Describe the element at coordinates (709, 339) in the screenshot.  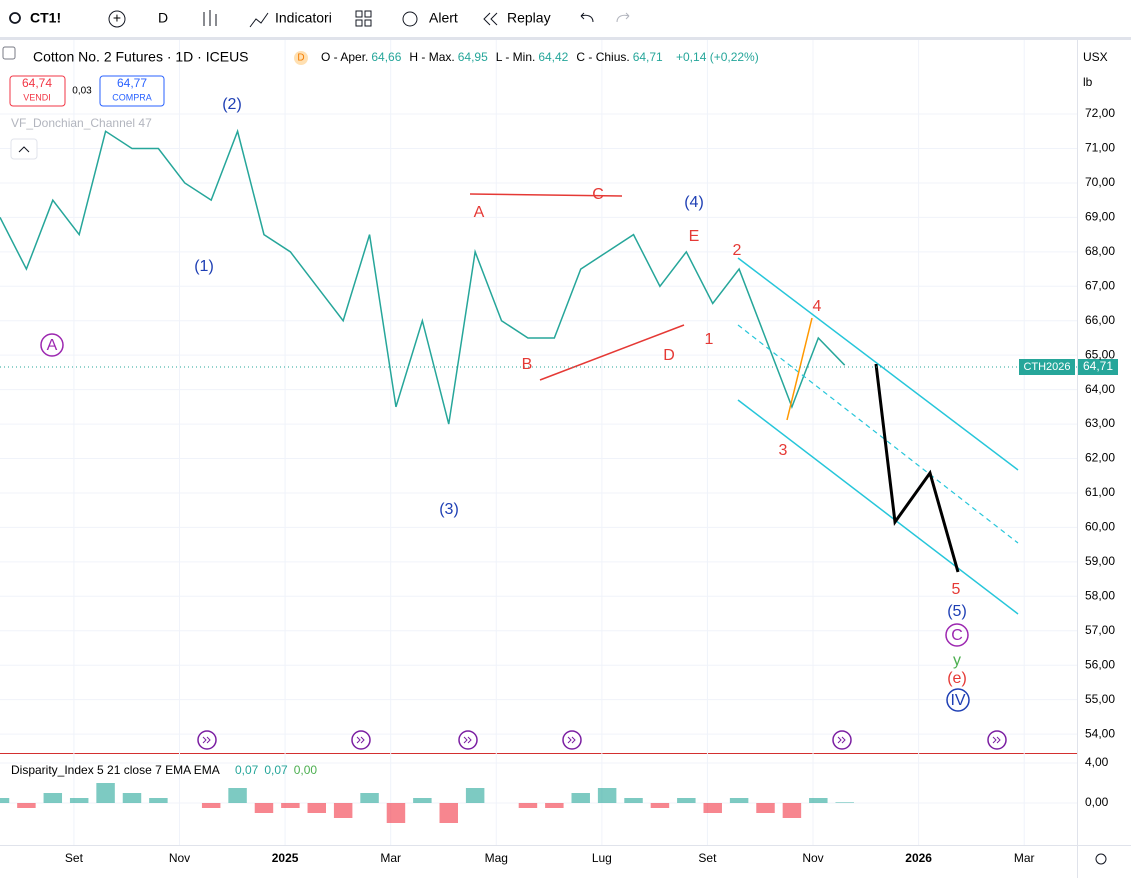
I see `wave-label: 1` at that location.